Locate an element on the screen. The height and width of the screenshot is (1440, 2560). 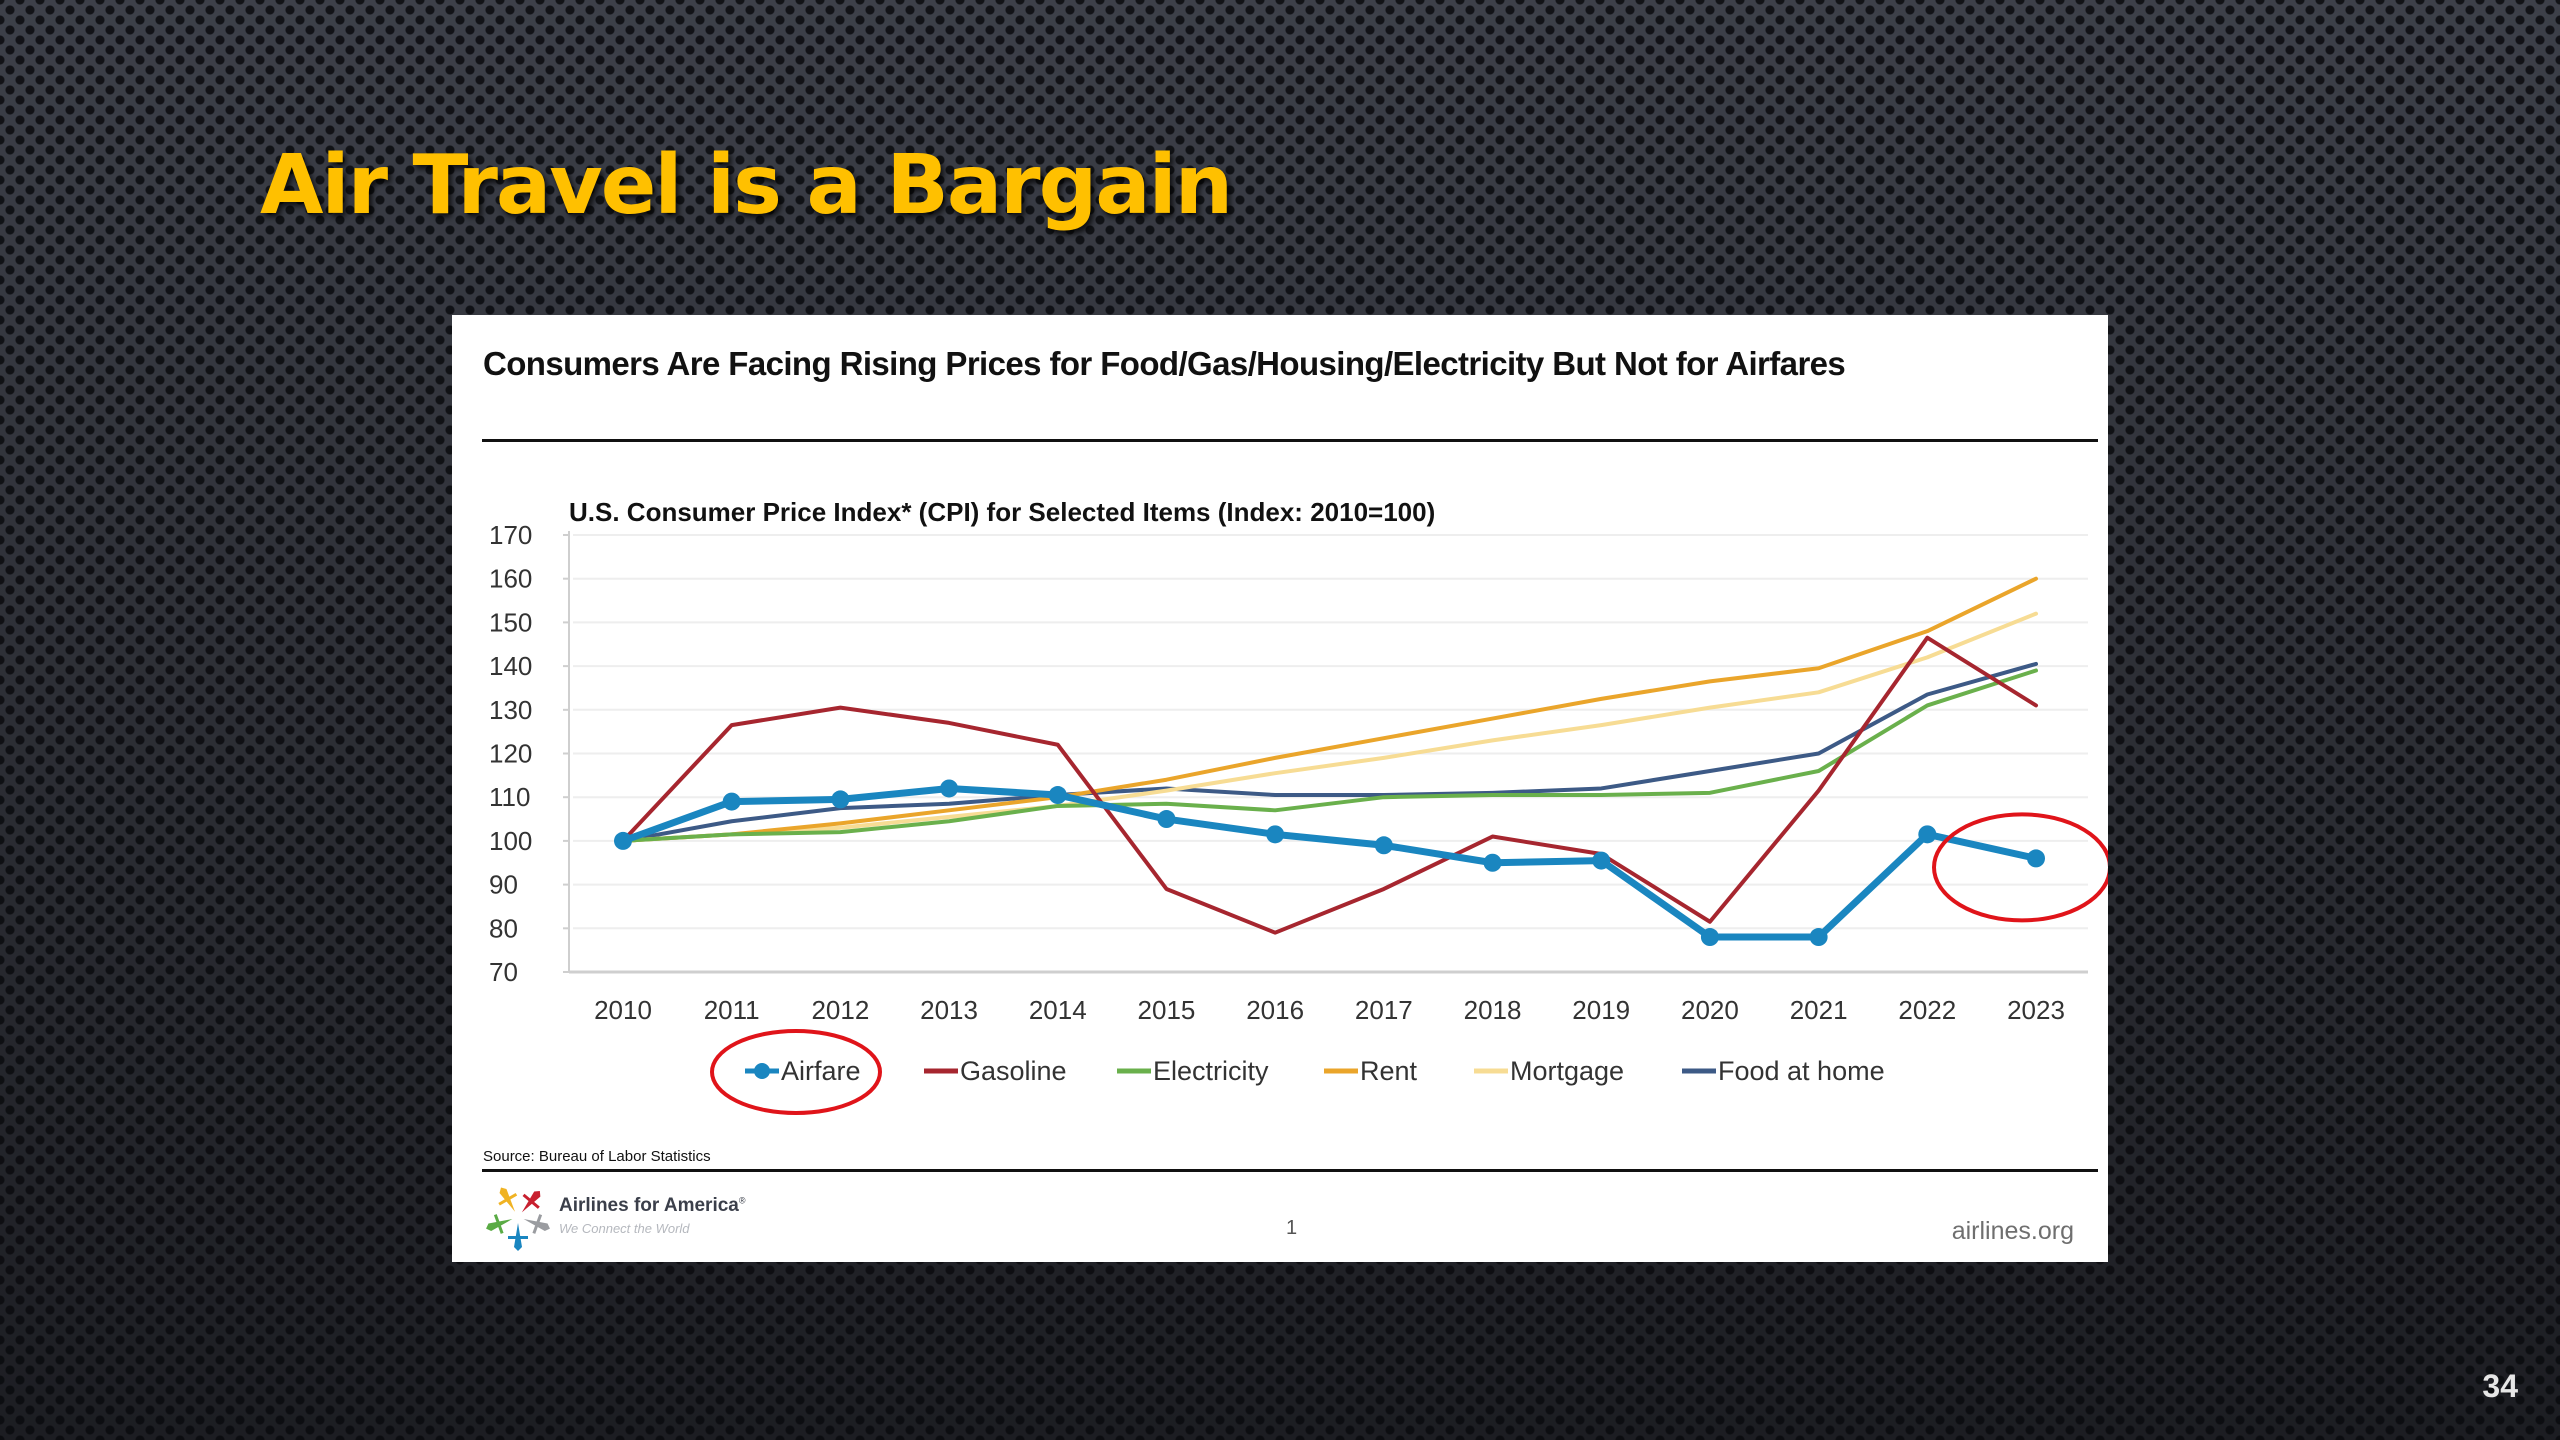
logo-name: Airlines for America® is located at coordinates (652, 1206).